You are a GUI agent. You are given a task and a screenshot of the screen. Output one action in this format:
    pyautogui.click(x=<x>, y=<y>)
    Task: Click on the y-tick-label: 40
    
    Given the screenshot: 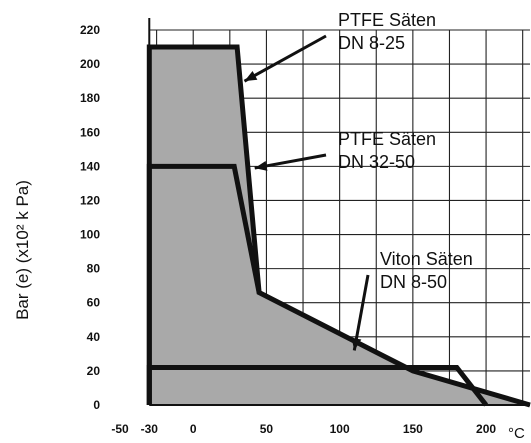 What is the action you would take?
    pyautogui.click(x=94, y=337)
    